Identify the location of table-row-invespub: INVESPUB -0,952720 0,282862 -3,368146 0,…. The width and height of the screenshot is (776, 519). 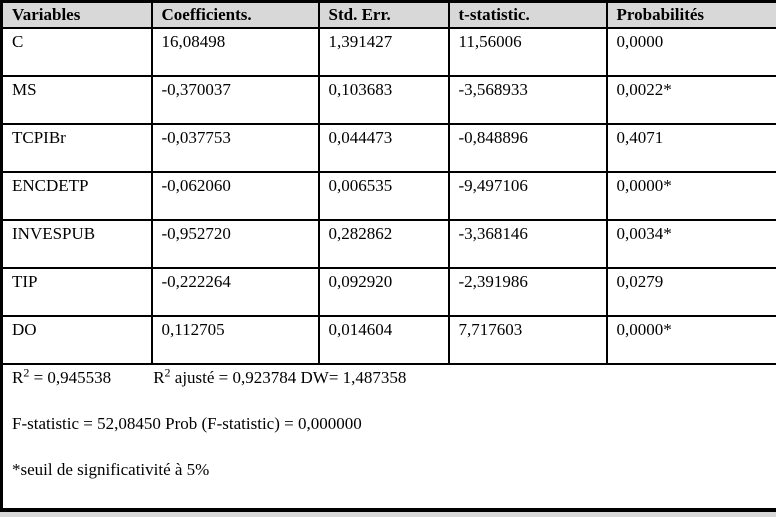
(388, 243).